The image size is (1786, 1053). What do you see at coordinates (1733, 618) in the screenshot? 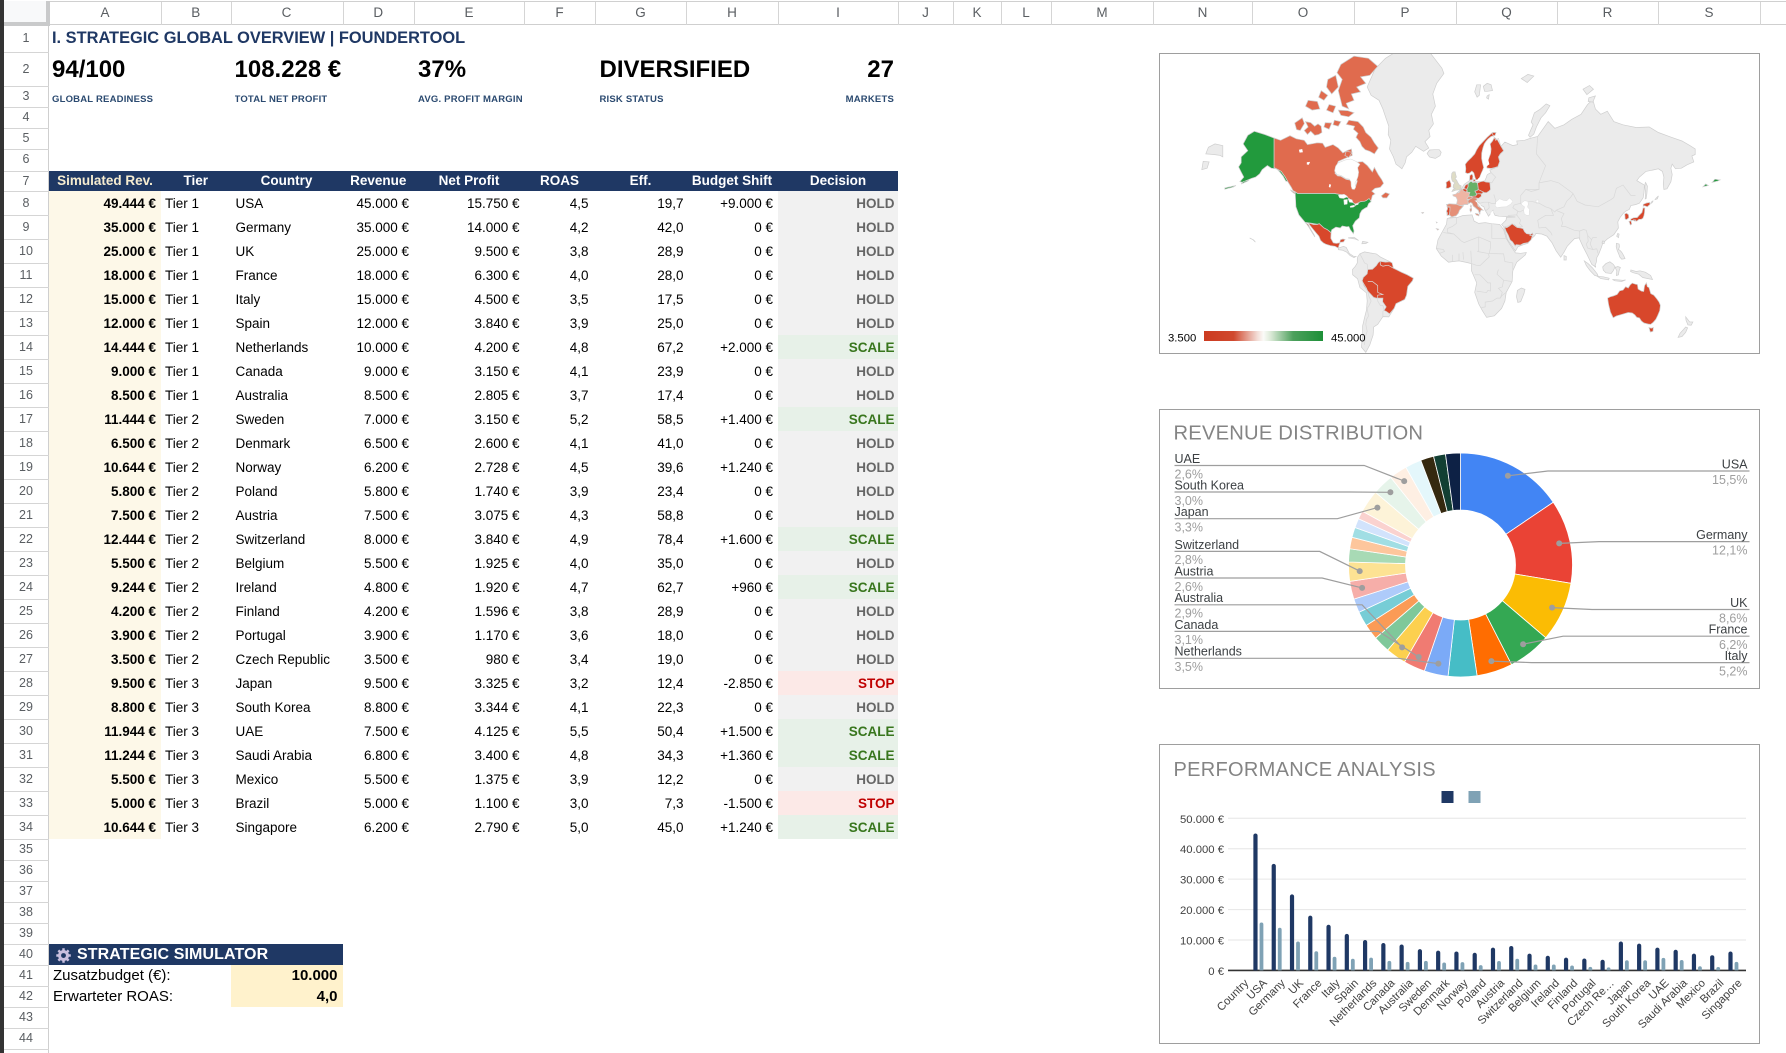
I see `svg-text: 8,6%` at bounding box center [1733, 618].